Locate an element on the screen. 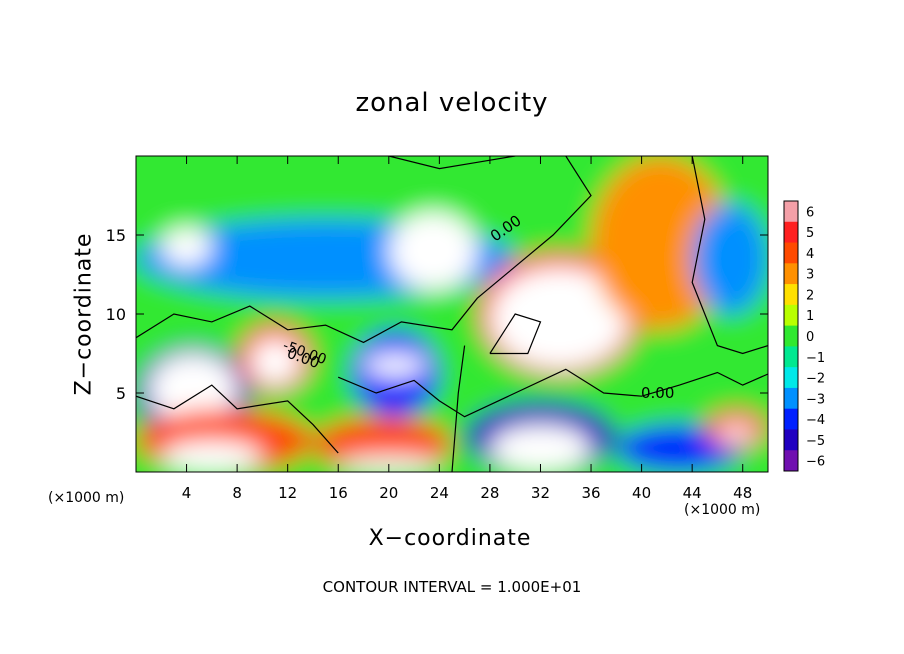 This screenshot has height=654, width=904. colorbar-tick-label: 5 is located at coordinates (810, 233).